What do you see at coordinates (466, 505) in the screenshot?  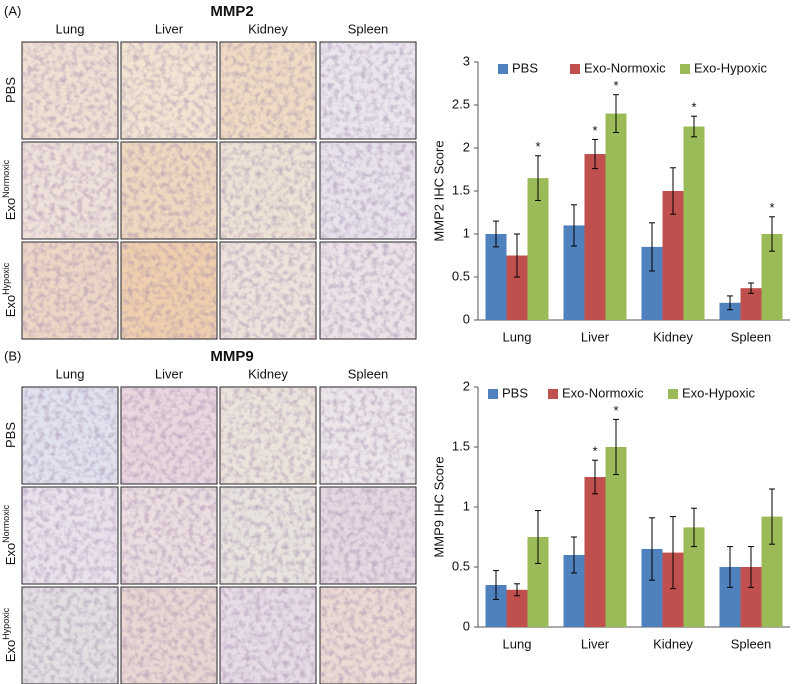 I see `y-tick-label: 1` at bounding box center [466, 505].